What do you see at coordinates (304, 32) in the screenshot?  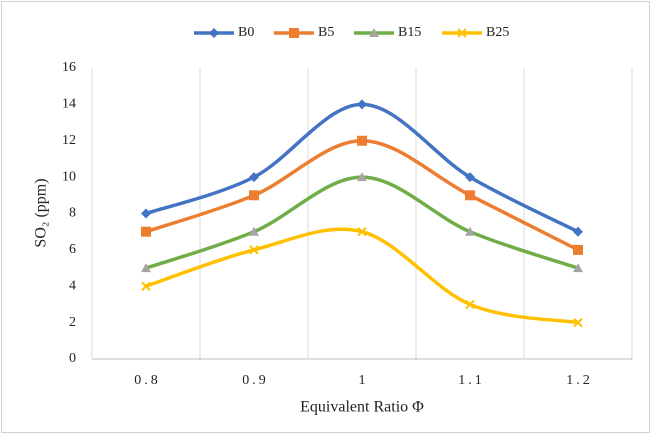 I see `legend-item: B5` at bounding box center [304, 32].